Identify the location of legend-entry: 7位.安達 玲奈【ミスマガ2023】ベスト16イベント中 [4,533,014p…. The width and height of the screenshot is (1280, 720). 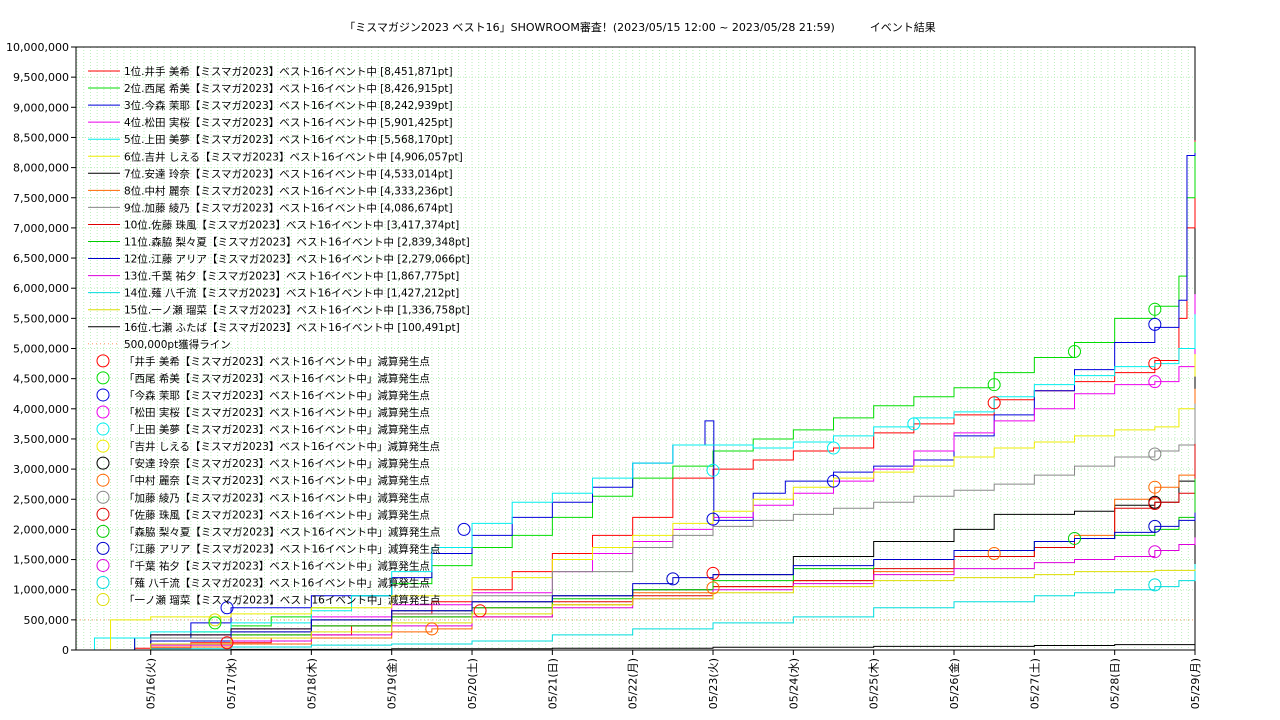
(288, 173).